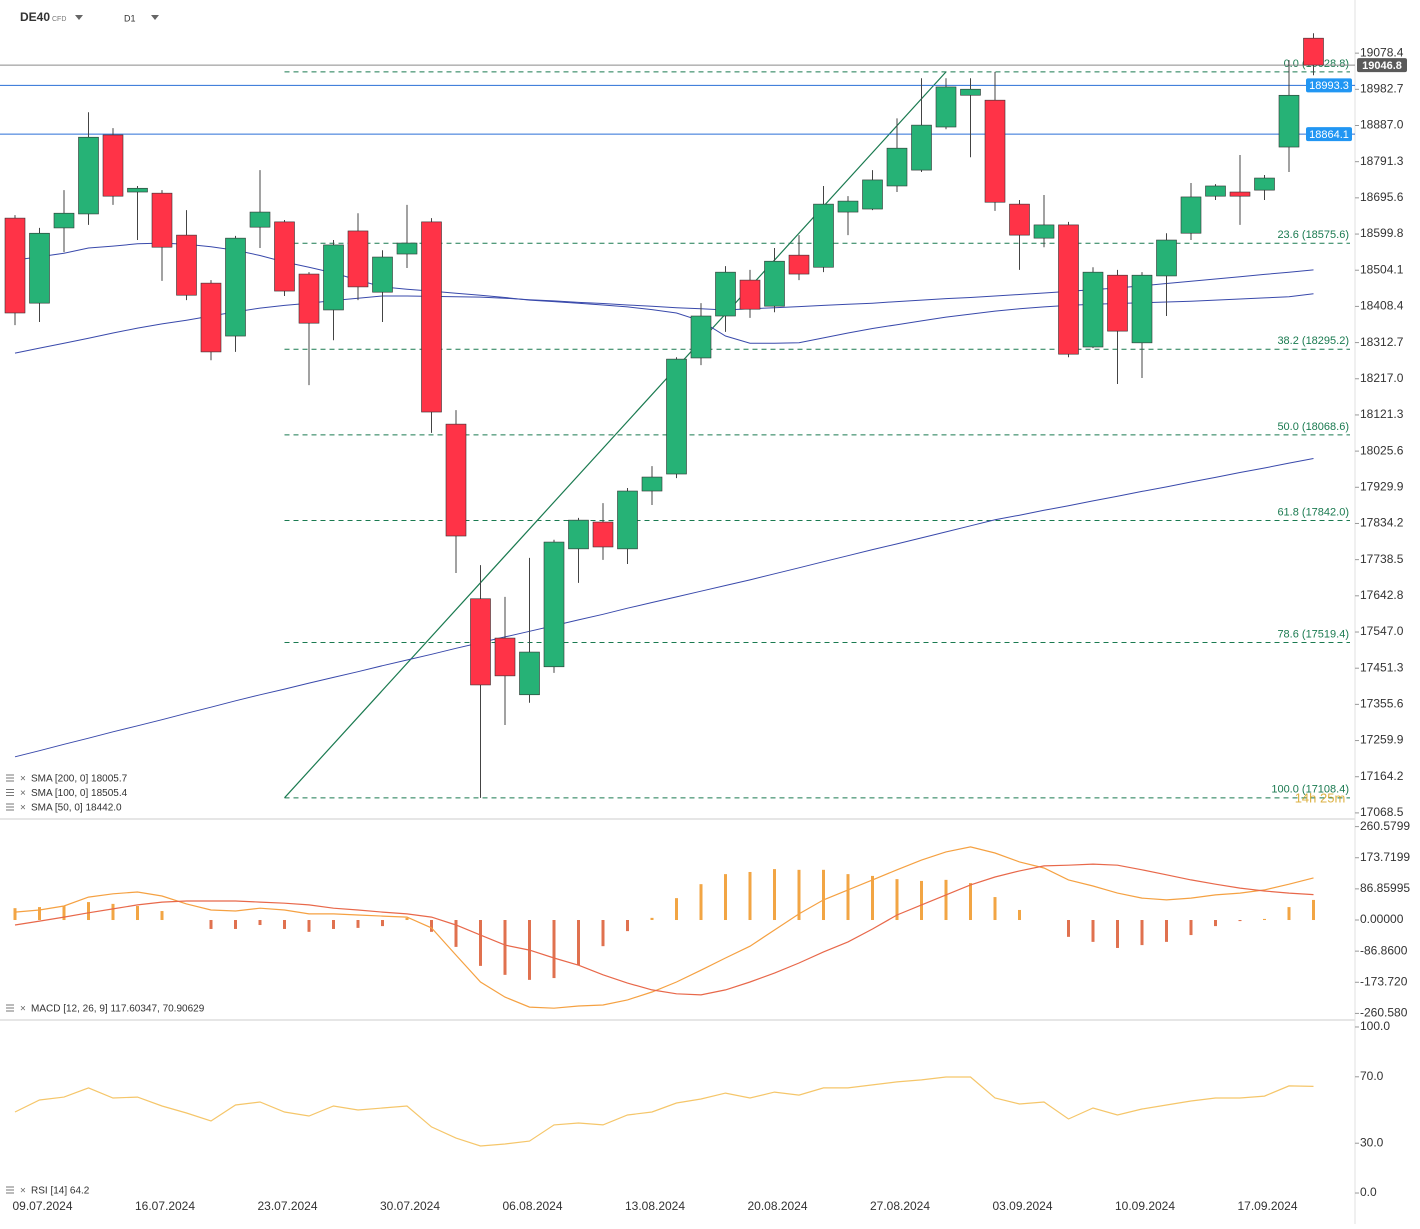 This screenshot has width=1420, height=1229. What do you see at coordinates (1382, 919) in the screenshot?
I see `y-tick-label: 0.00000` at bounding box center [1382, 919].